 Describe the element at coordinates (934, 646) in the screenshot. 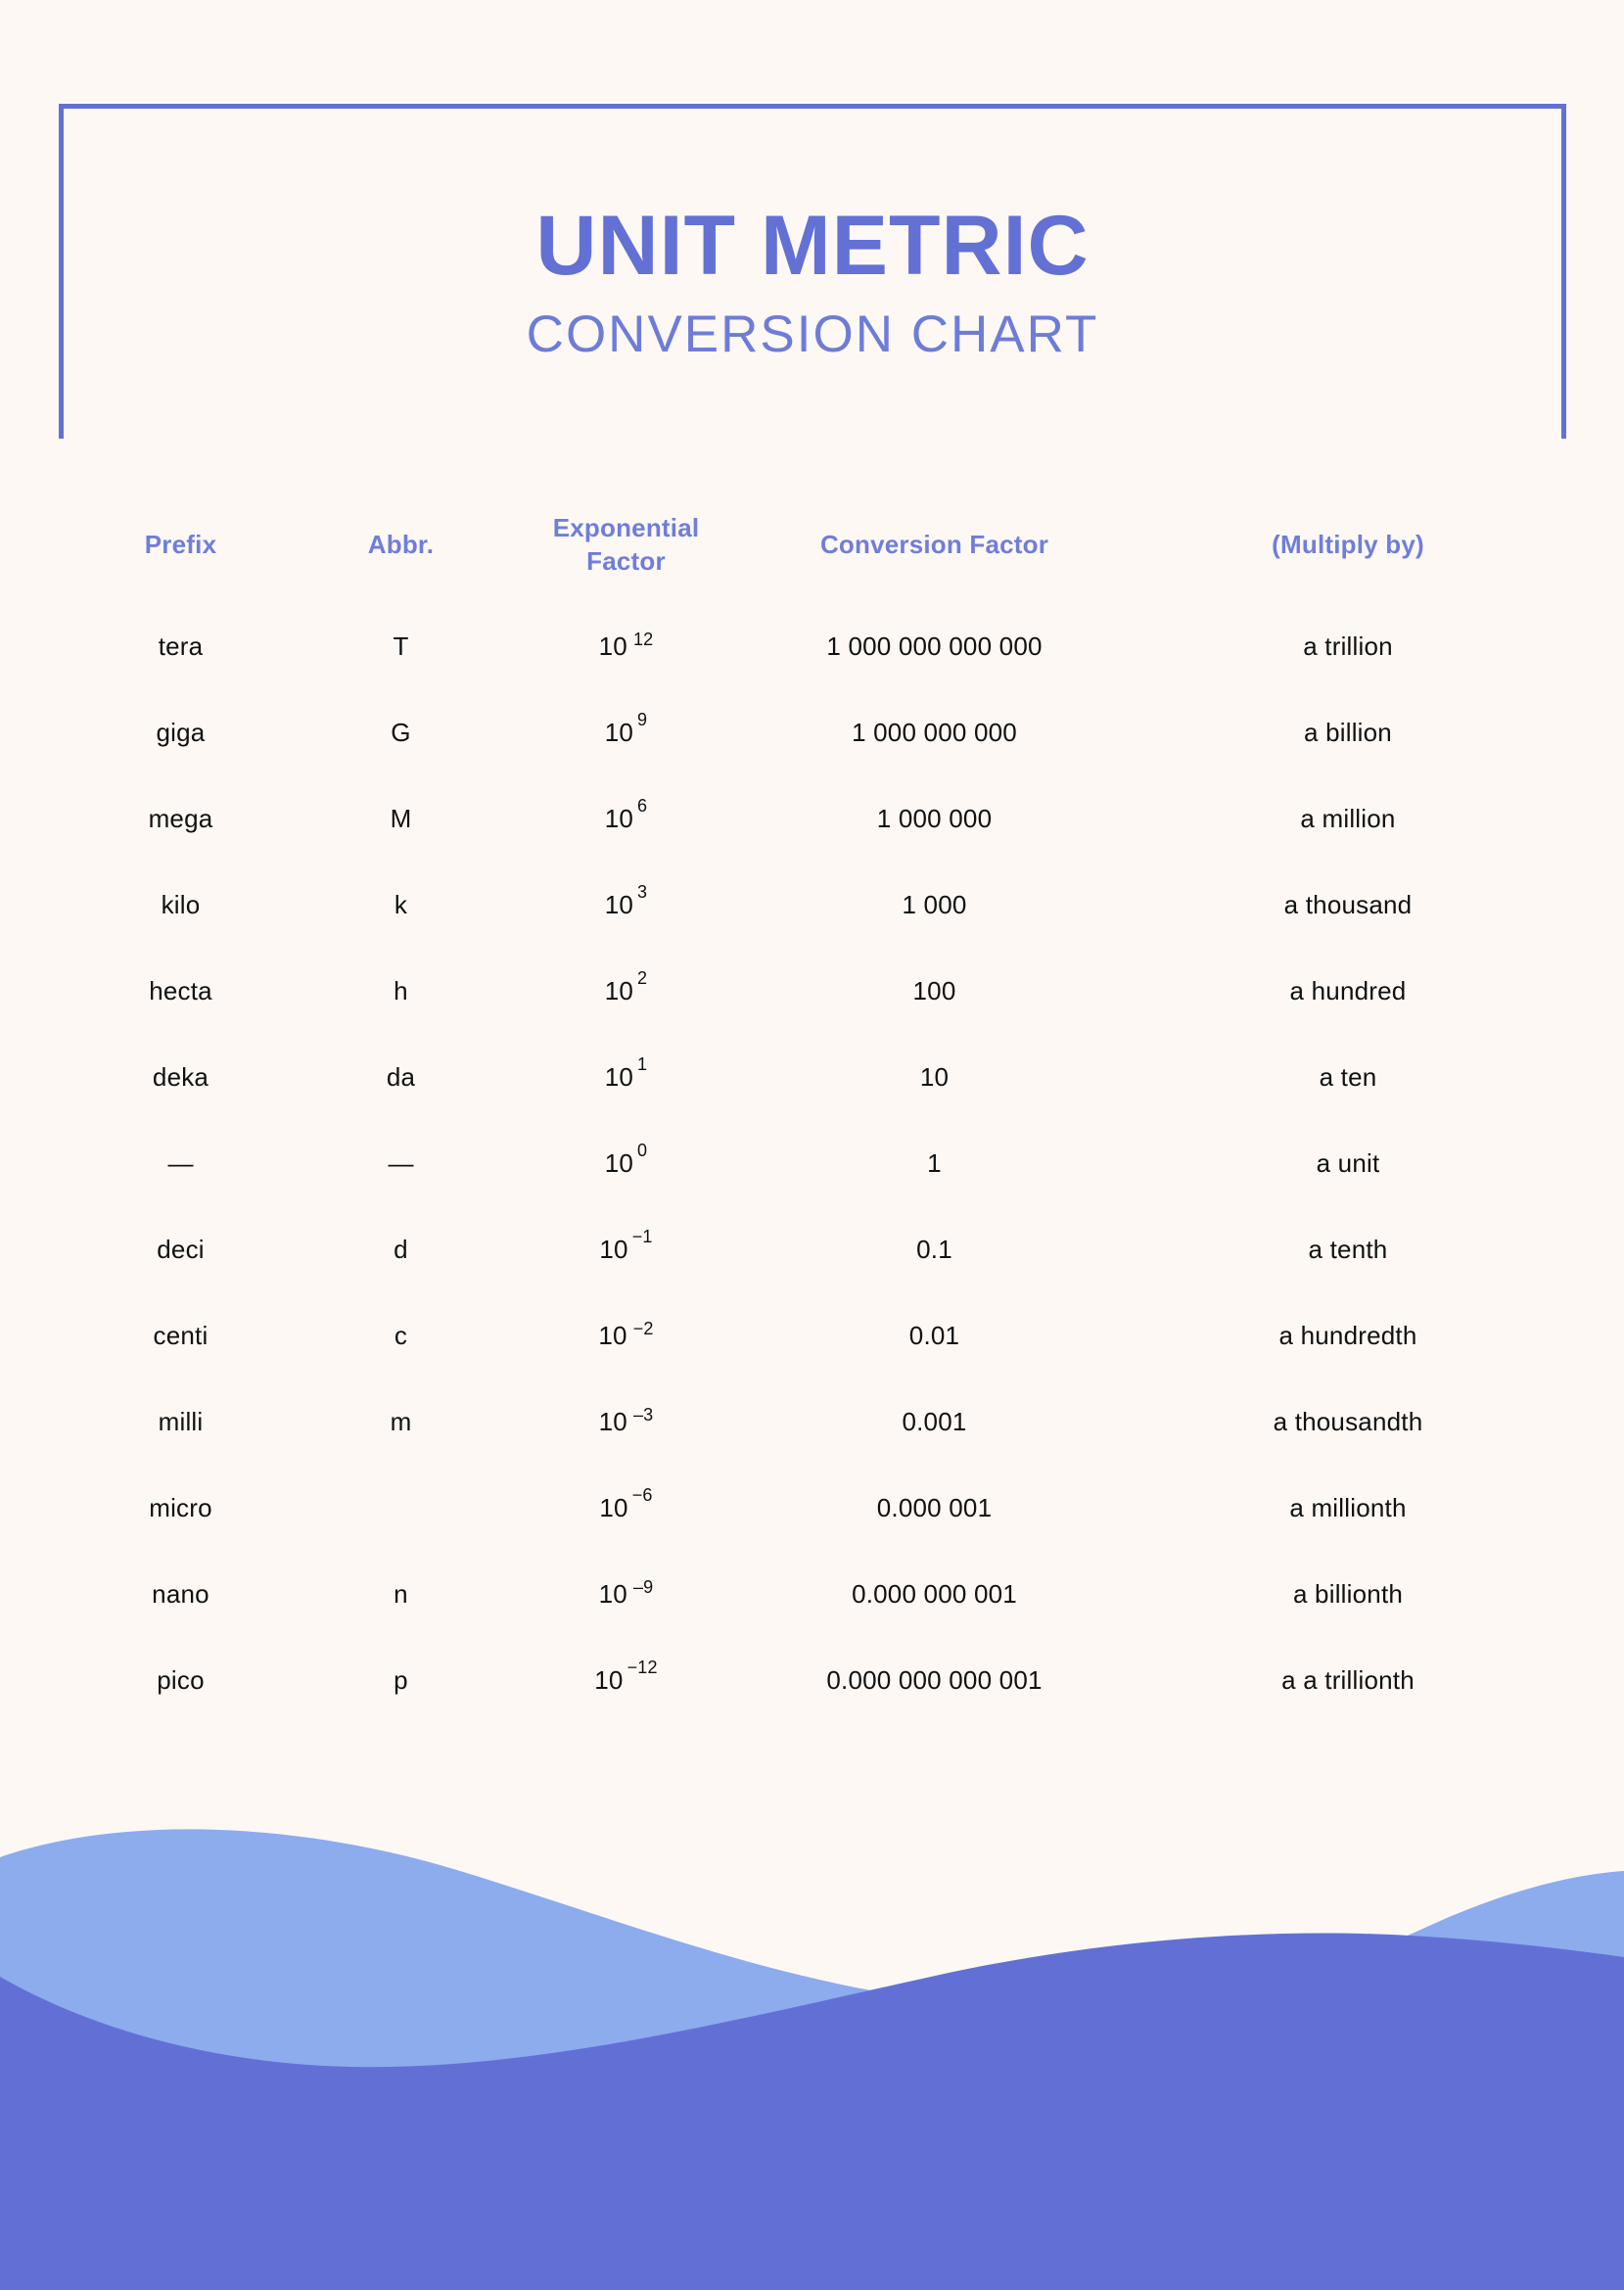

I see `cell-conversion-factor: 1 000 000 000 000` at that location.